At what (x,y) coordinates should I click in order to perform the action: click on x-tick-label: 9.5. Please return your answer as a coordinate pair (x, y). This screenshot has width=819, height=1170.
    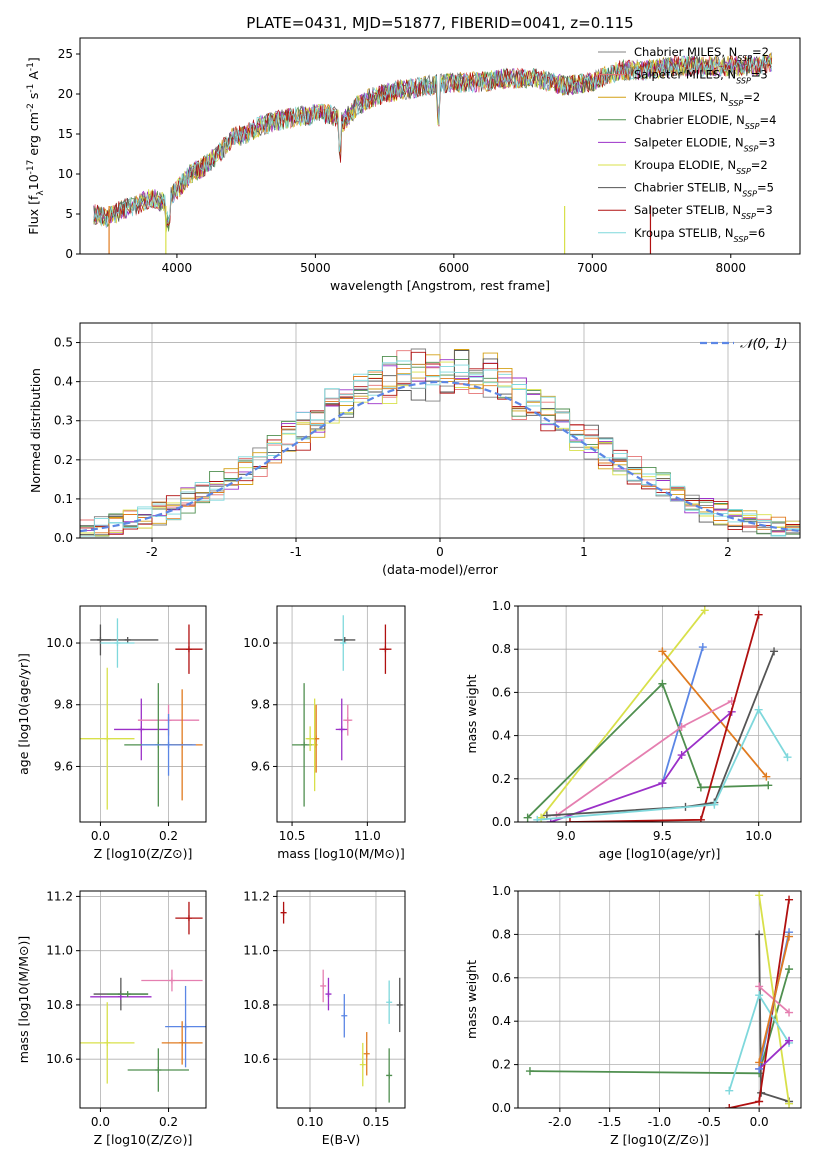
    Looking at the image, I should click on (662, 836).